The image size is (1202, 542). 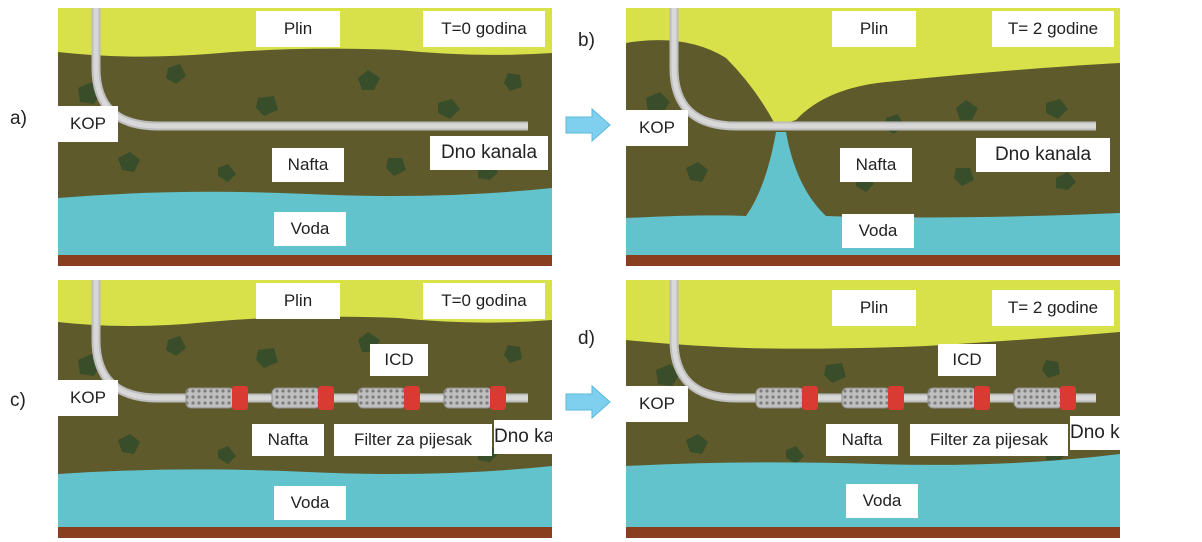 I want to click on panel-c-letter: c), so click(x=18, y=400).